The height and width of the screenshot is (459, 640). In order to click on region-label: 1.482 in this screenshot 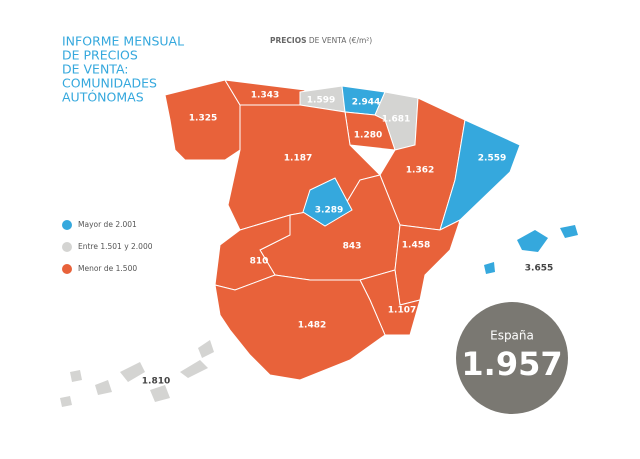, I will do `click(312, 326)`.